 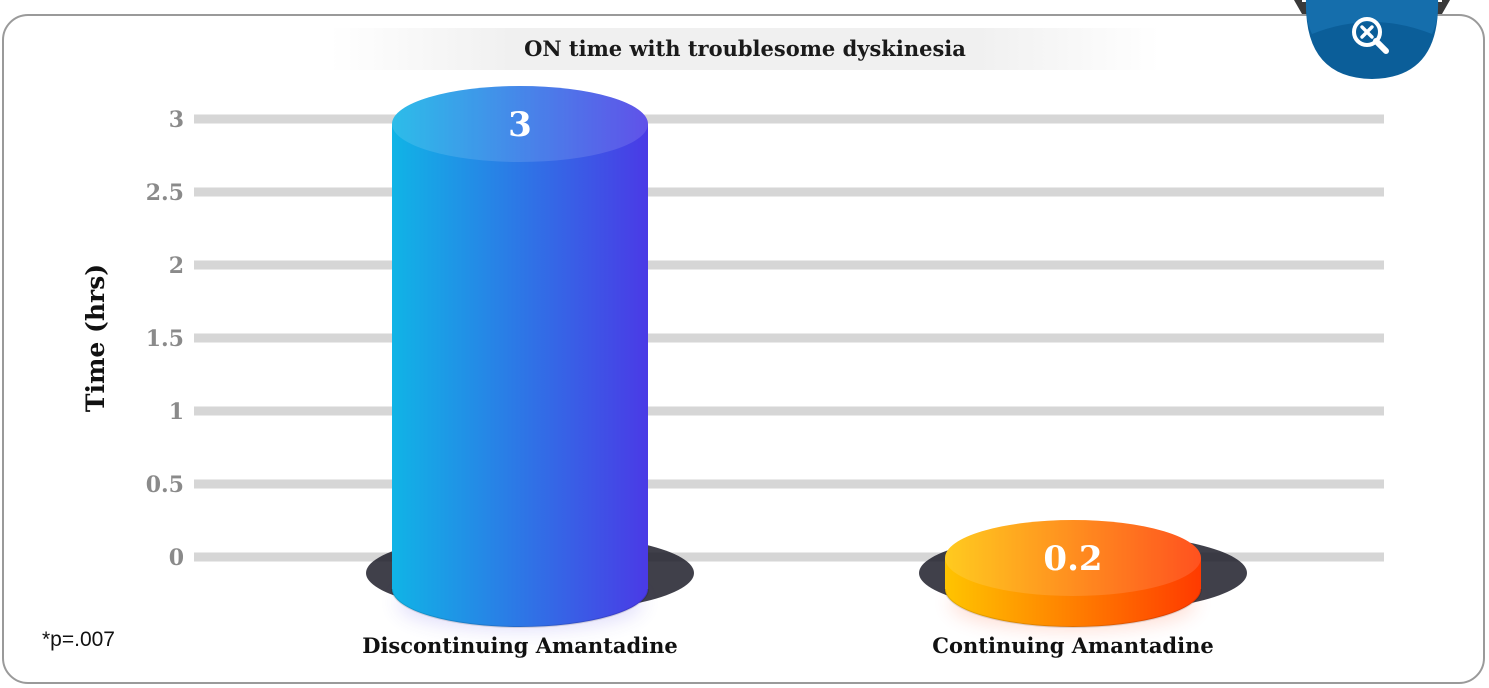 What do you see at coordinates (176, 412) in the screenshot?
I see `y-tick-label: 1` at bounding box center [176, 412].